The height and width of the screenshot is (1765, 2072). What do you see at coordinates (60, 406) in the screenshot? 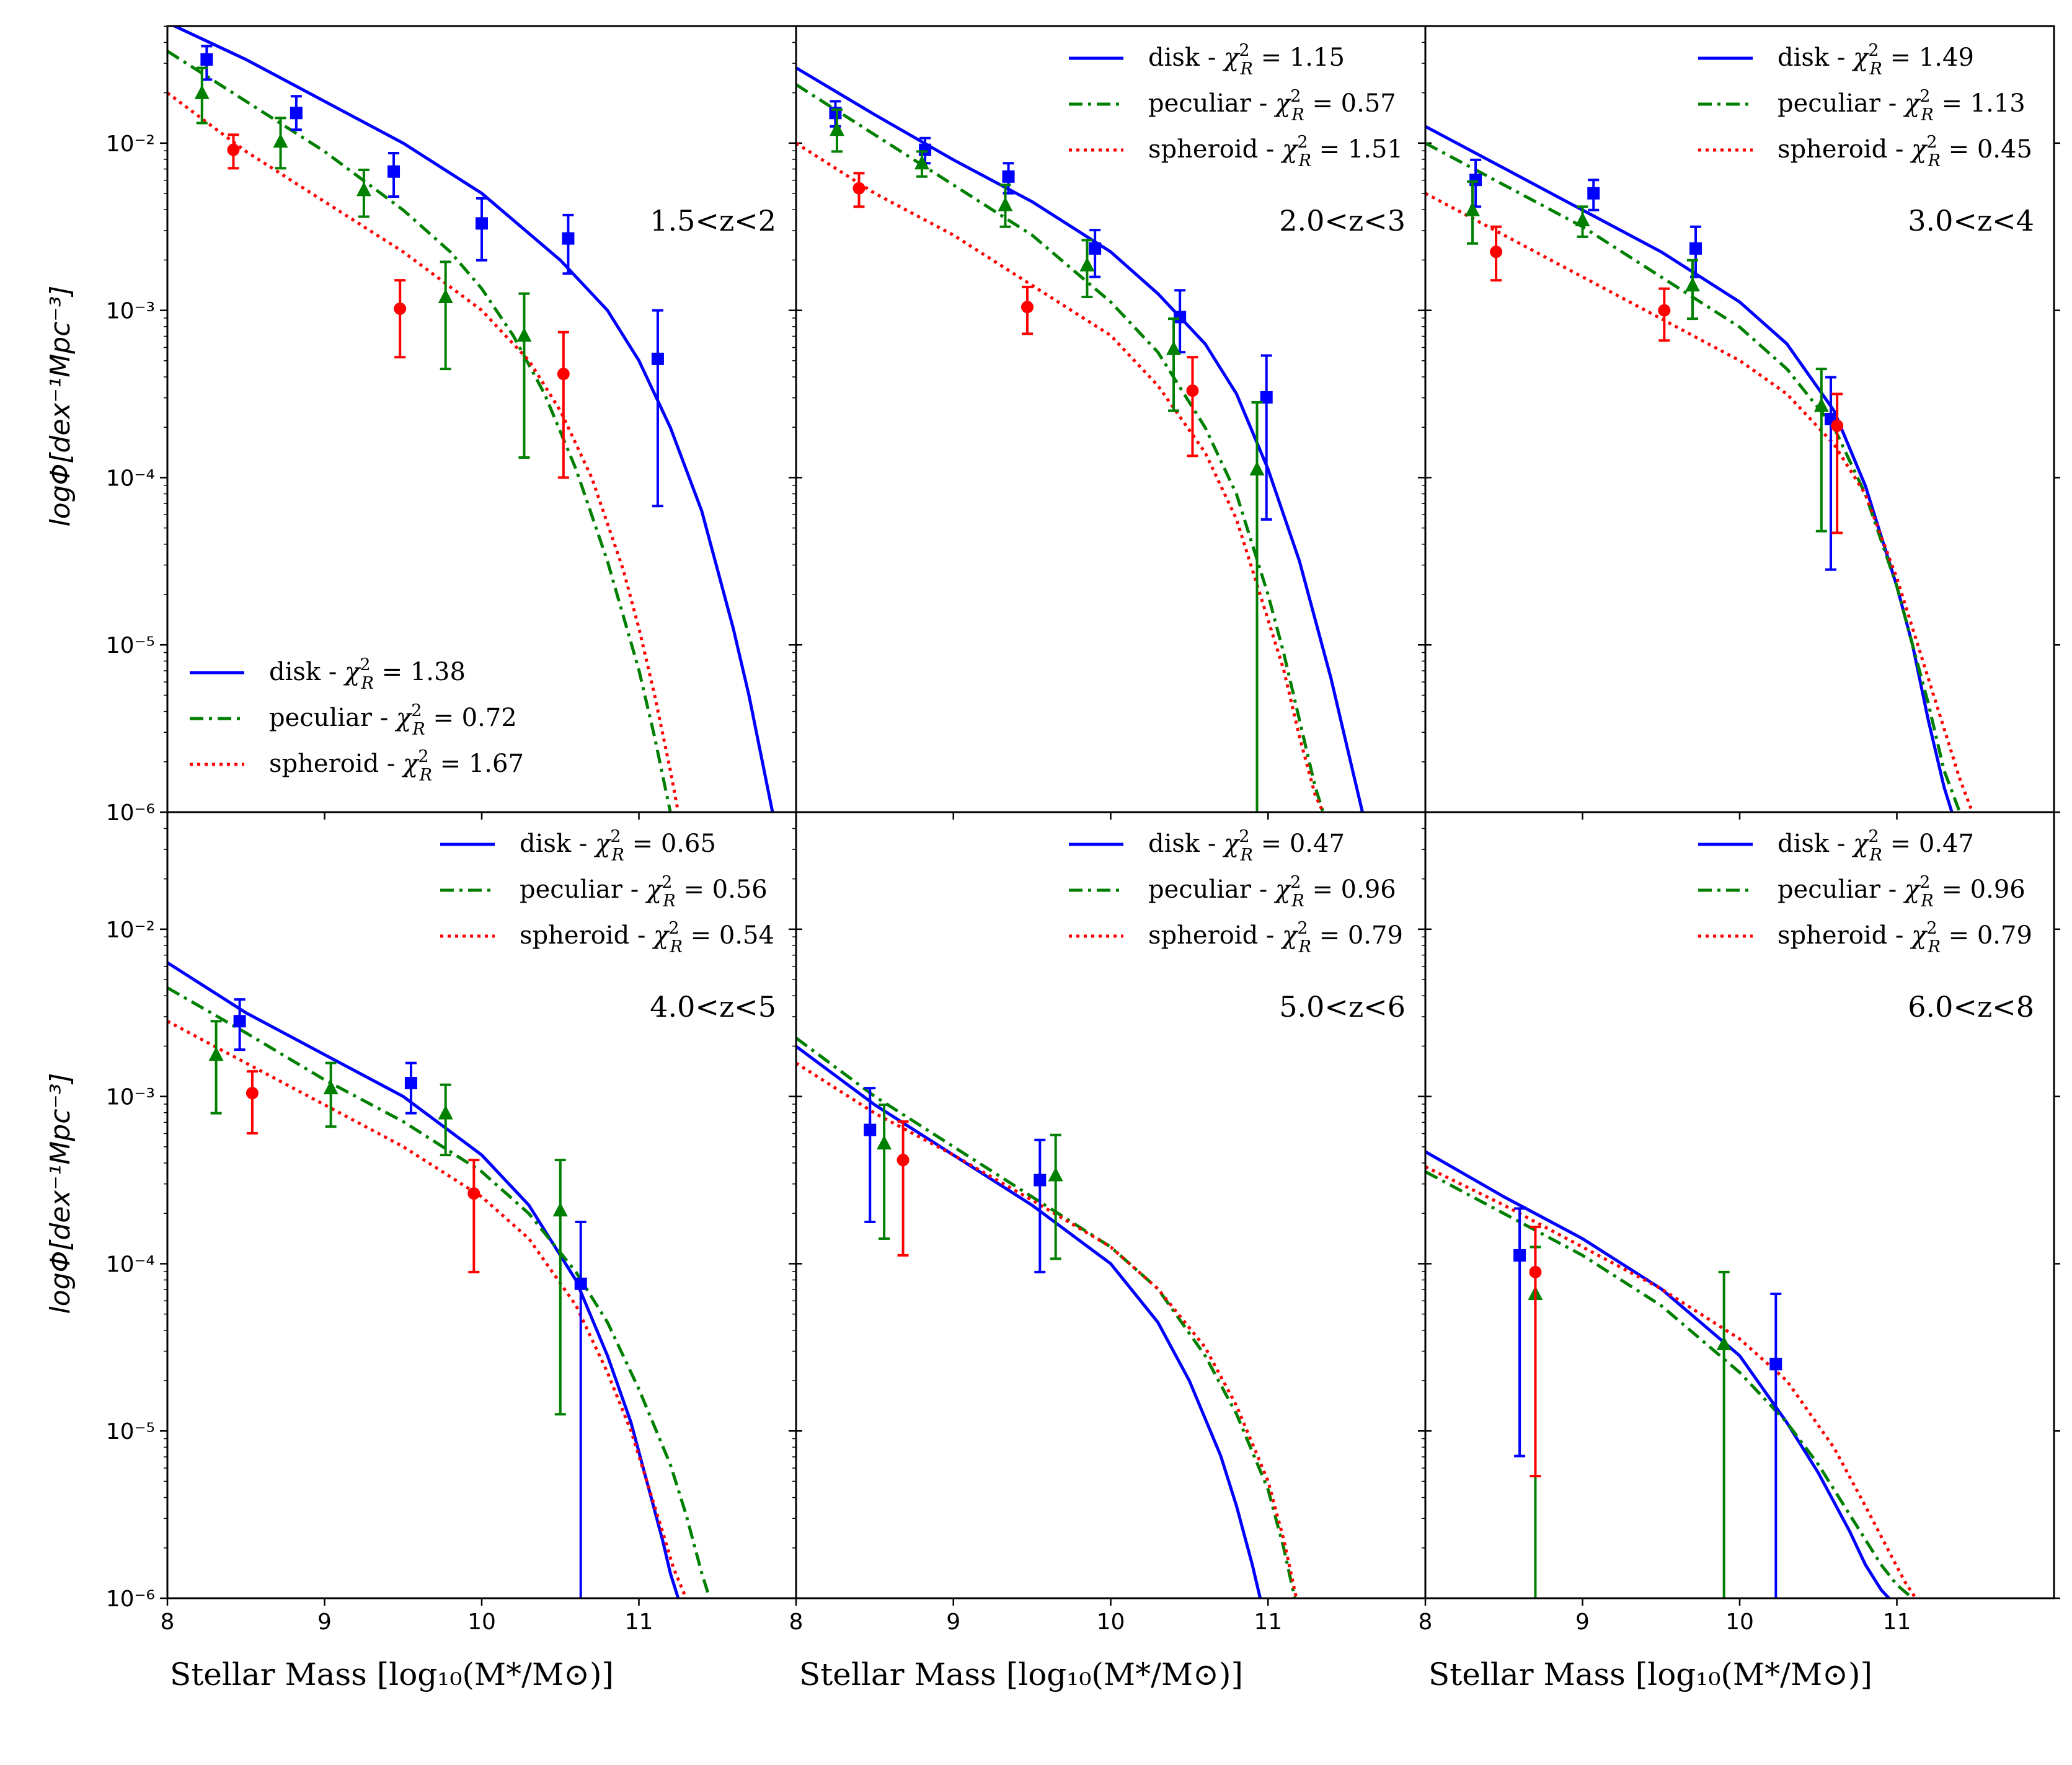
I see `y-axis-label-top: logΦ[dex⁻¹Mpc⁻³]` at bounding box center [60, 406].